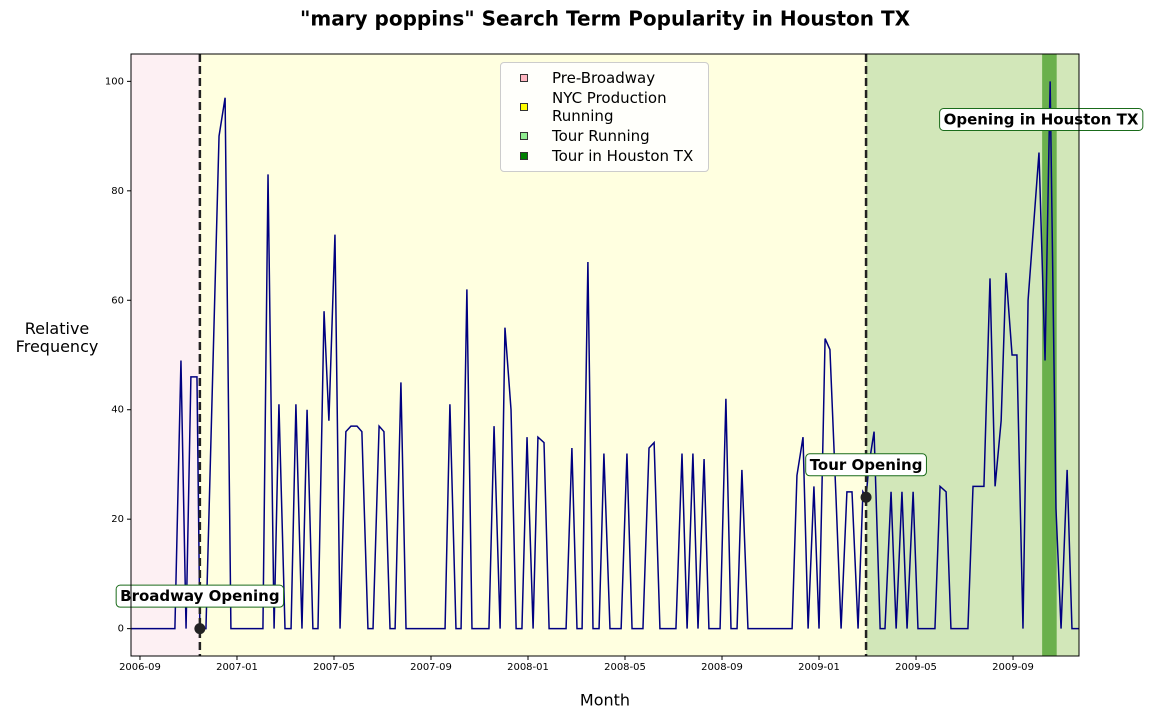 The image size is (1152, 720). Describe the element at coordinates (528, 667) in the screenshot. I see `x-tick-label: 2008-01` at that location.